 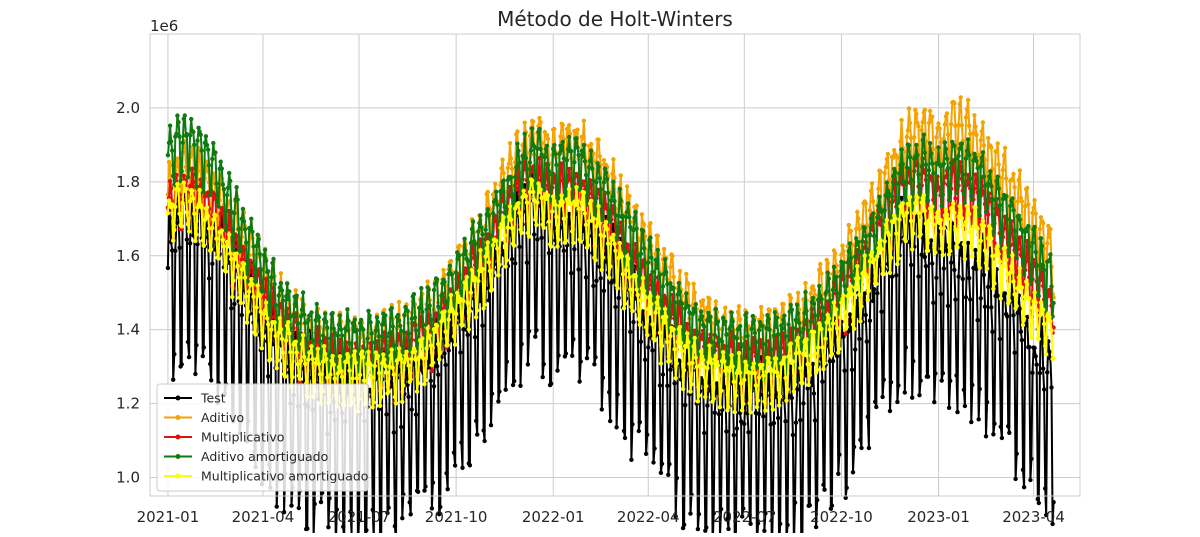 What do you see at coordinates (615, 19) in the screenshot?
I see `chart-title: Método de Holt-Winters` at bounding box center [615, 19].